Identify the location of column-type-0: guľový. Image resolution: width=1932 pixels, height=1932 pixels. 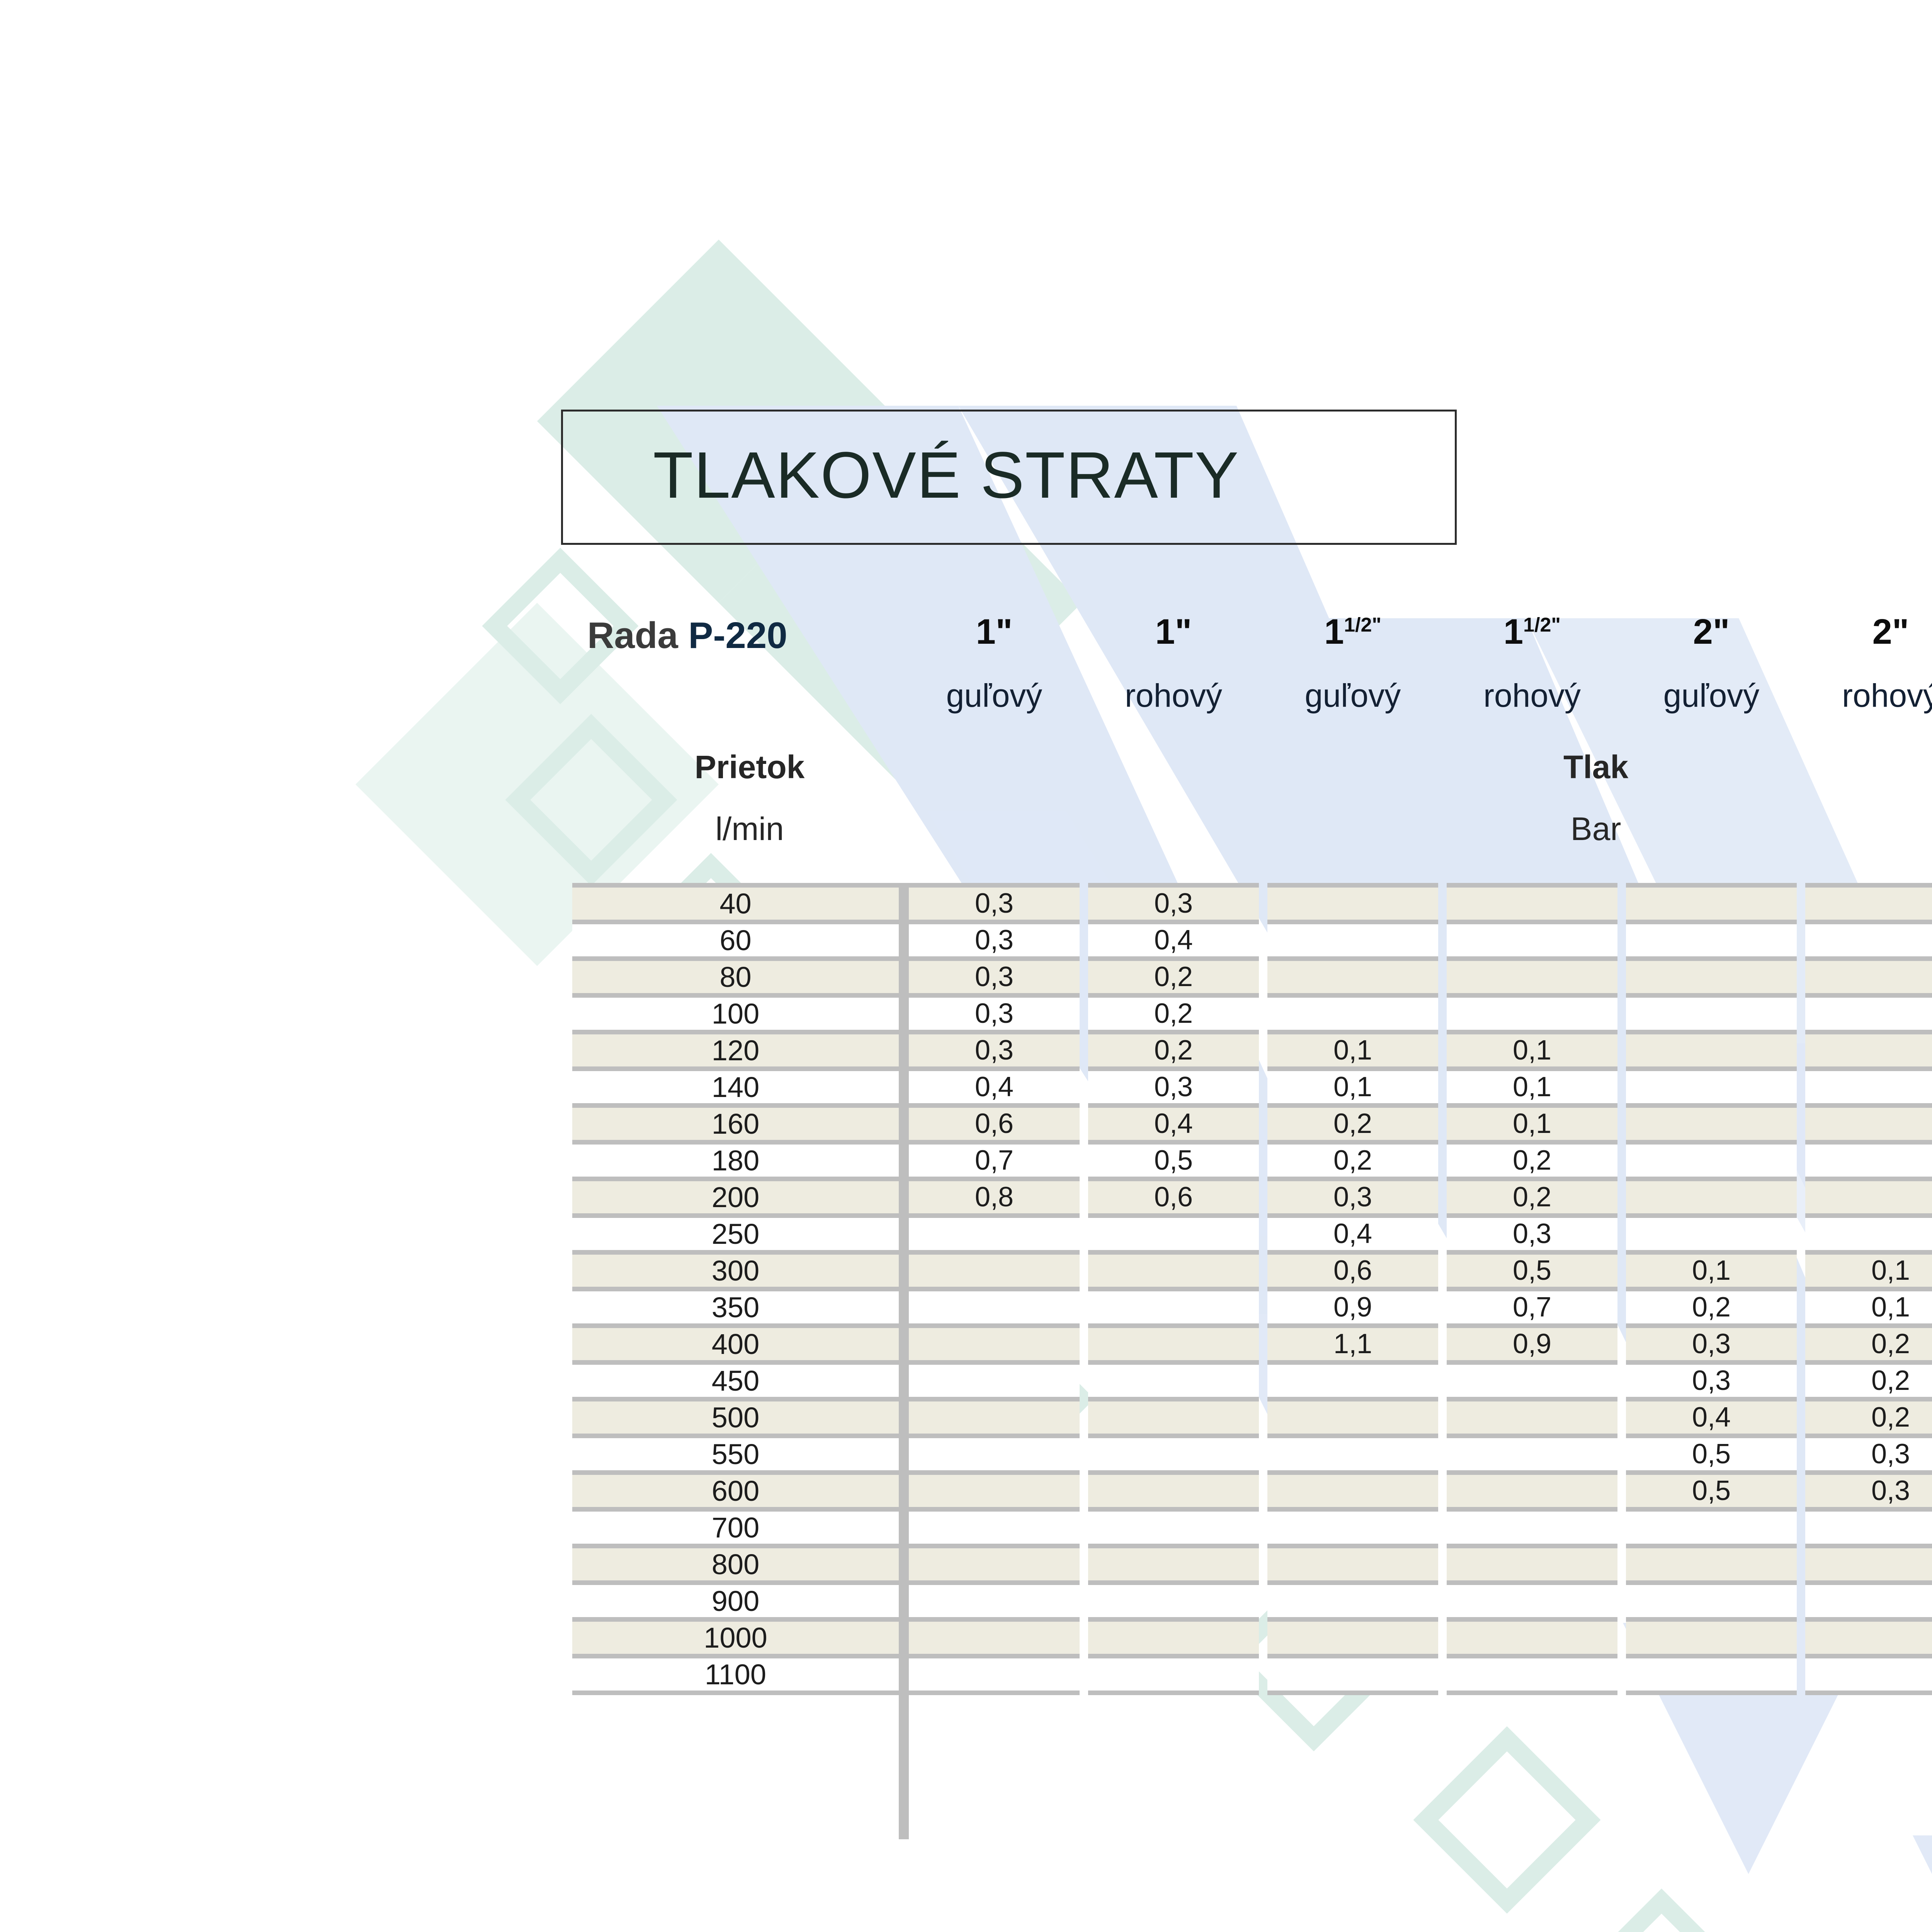
(994, 695).